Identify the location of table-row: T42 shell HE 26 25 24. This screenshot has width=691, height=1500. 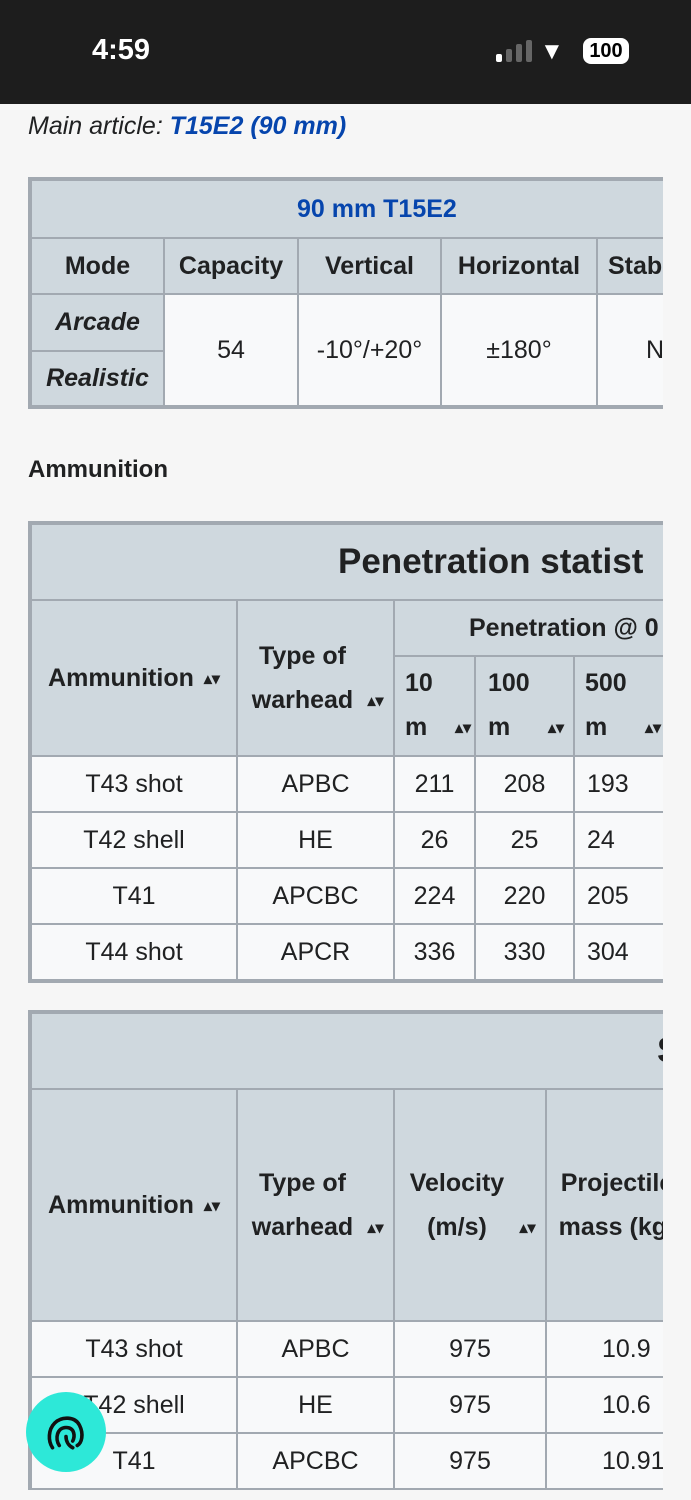
(346, 840).